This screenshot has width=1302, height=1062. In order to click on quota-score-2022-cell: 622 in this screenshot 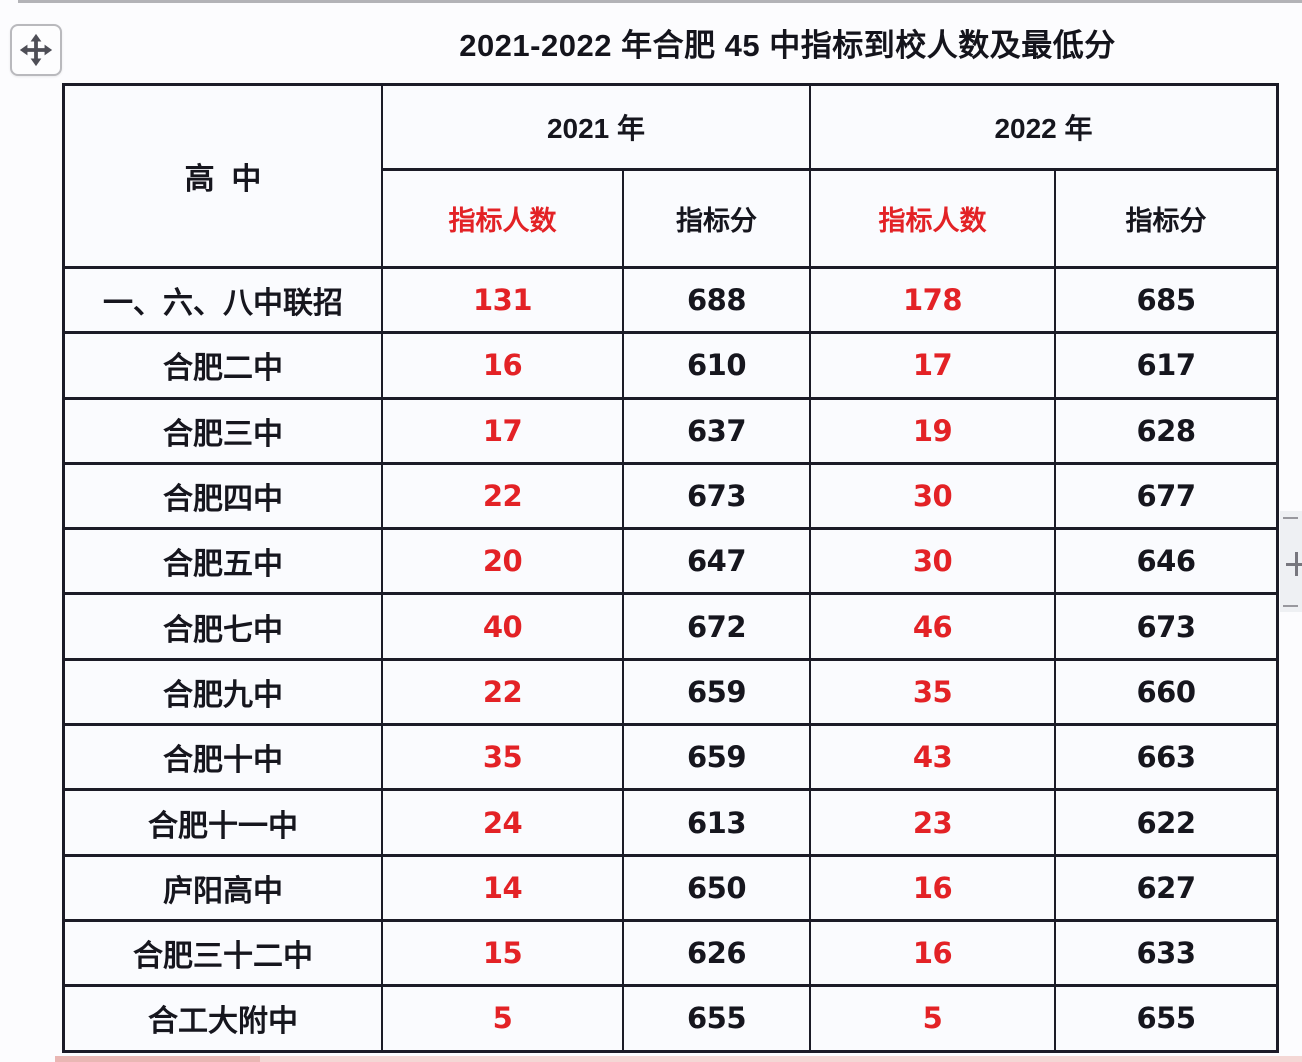, I will do `click(1166, 822)`.